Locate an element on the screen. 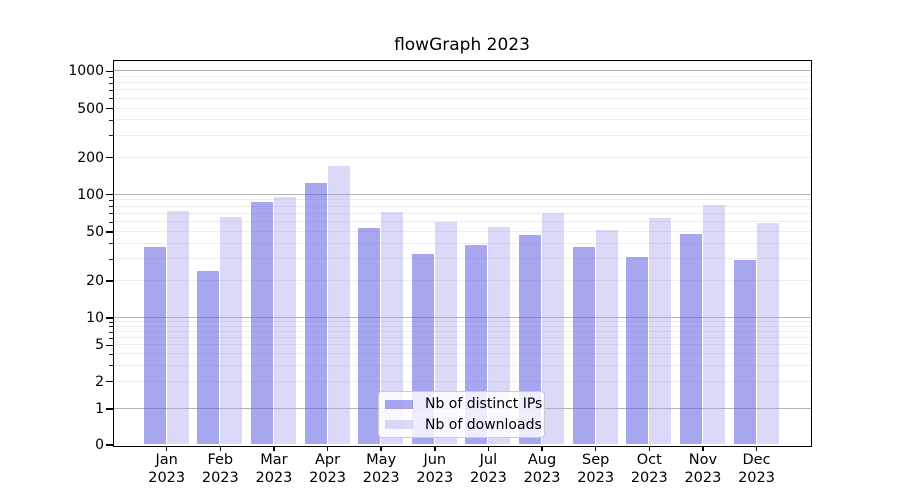  y-tick-label: 500 is located at coordinates (90, 108).